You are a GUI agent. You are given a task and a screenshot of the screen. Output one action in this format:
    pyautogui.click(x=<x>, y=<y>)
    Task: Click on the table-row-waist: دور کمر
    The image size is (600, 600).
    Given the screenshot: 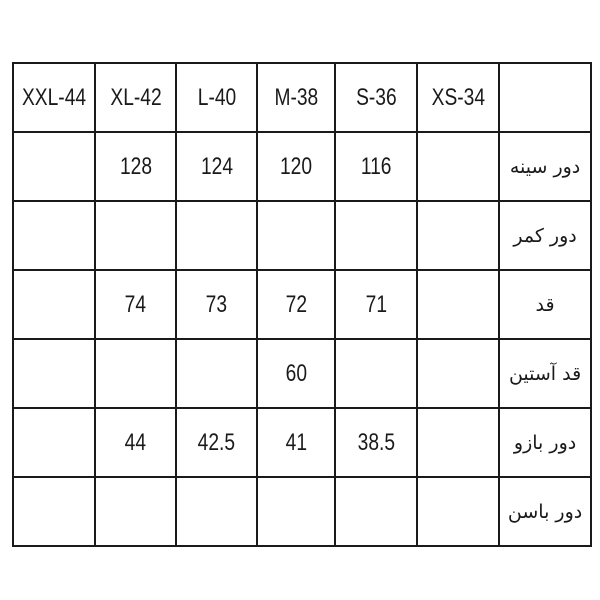 What is the action you would take?
    pyautogui.click(x=302, y=235)
    